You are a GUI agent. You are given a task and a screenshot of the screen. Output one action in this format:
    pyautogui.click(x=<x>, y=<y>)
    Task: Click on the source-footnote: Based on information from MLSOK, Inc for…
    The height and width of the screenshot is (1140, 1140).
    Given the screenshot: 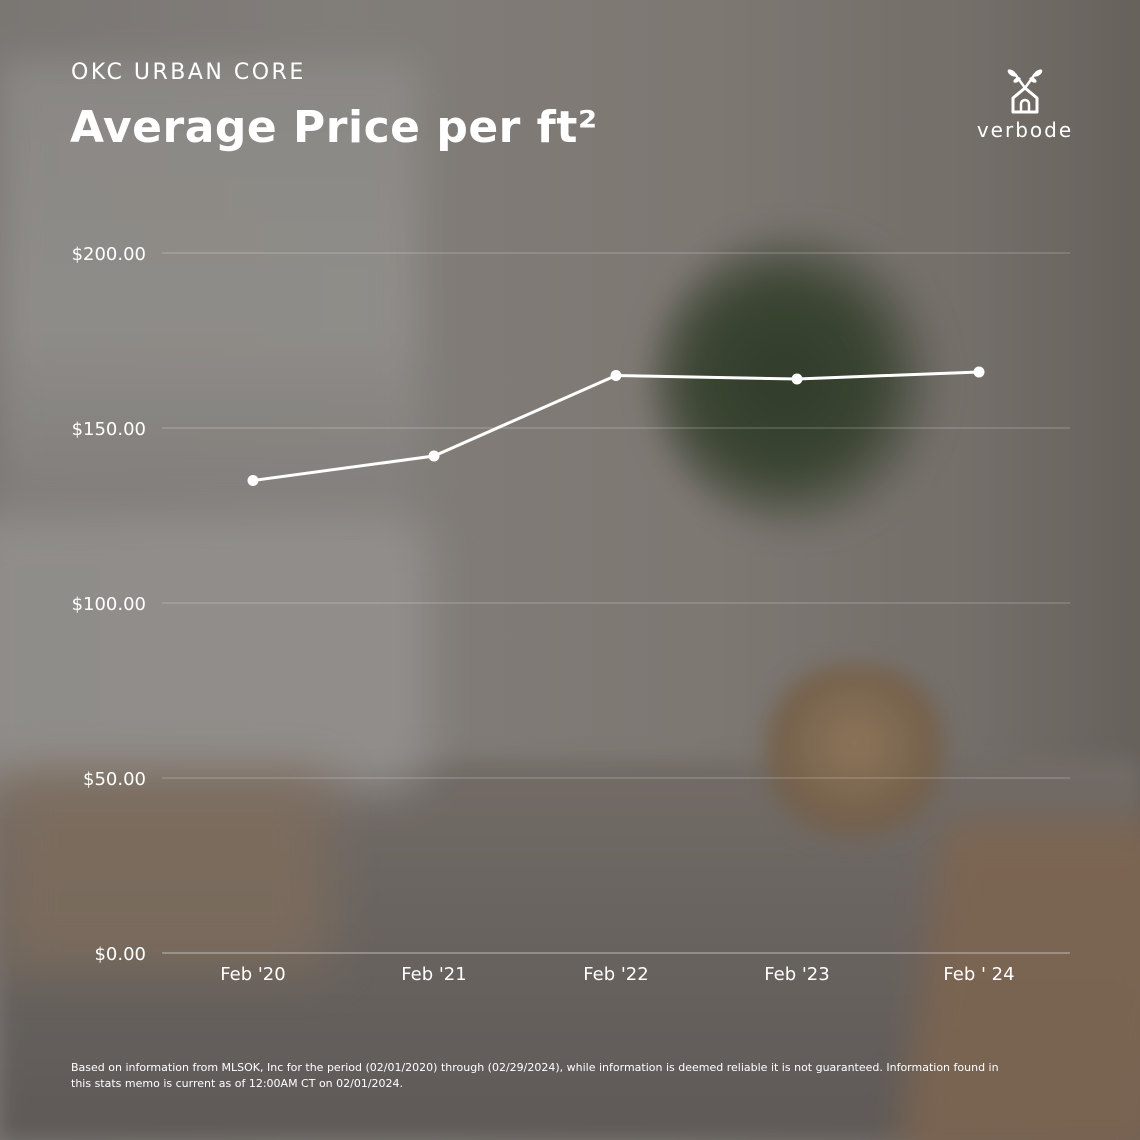 What is the action you would take?
    pyautogui.click(x=535, y=1075)
    